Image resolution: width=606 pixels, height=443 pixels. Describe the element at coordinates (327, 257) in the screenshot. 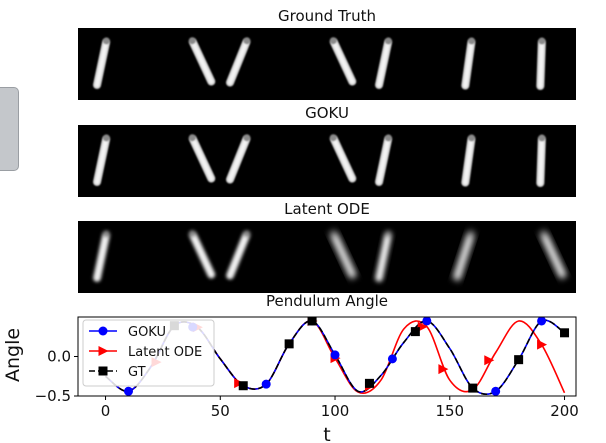

I see `latent-ode-strip` at that location.